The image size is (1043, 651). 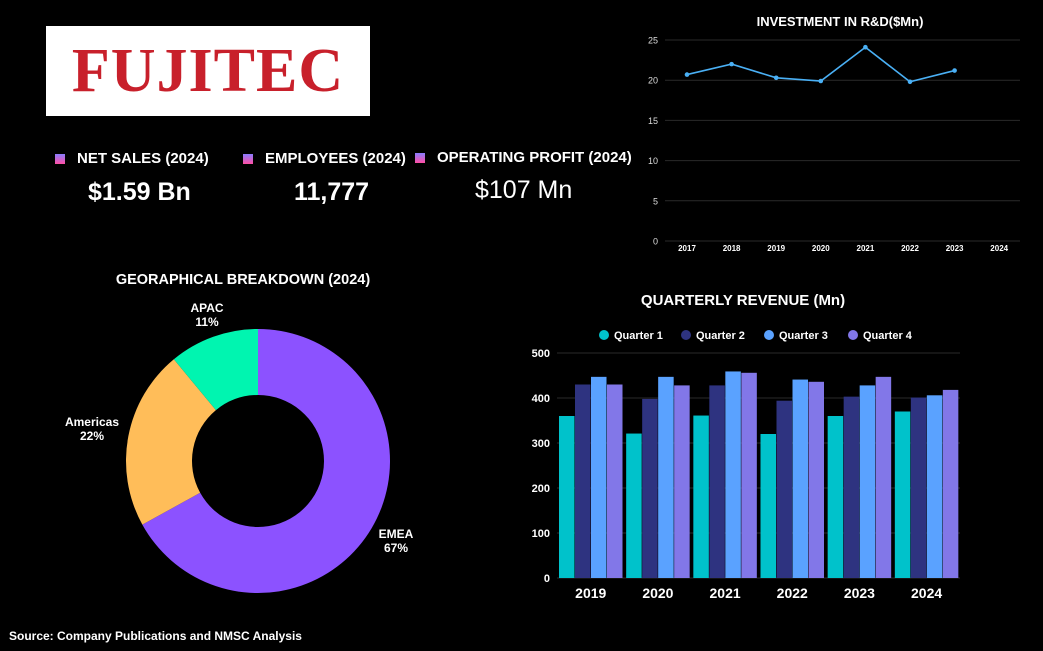 What do you see at coordinates (653, 41) in the screenshot?
I see `rd-y-tick-label: 25` at bounding box center [653, 41].